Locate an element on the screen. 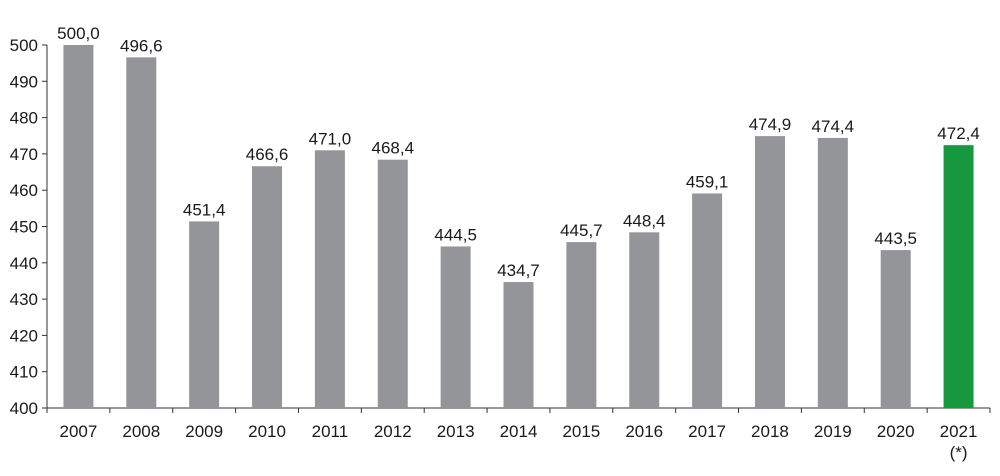 This screenshot has height=476, width=1000. value-label-2012: 468,4 is located at coordinates (392, 148).